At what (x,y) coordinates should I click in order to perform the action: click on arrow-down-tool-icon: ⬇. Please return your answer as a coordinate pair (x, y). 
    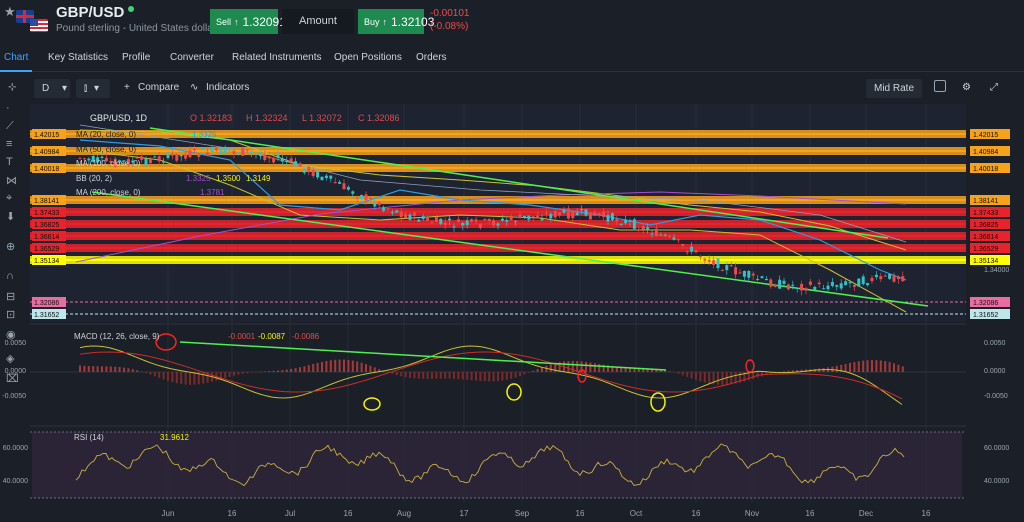
    Looking at the image, I should click on (11, 217).